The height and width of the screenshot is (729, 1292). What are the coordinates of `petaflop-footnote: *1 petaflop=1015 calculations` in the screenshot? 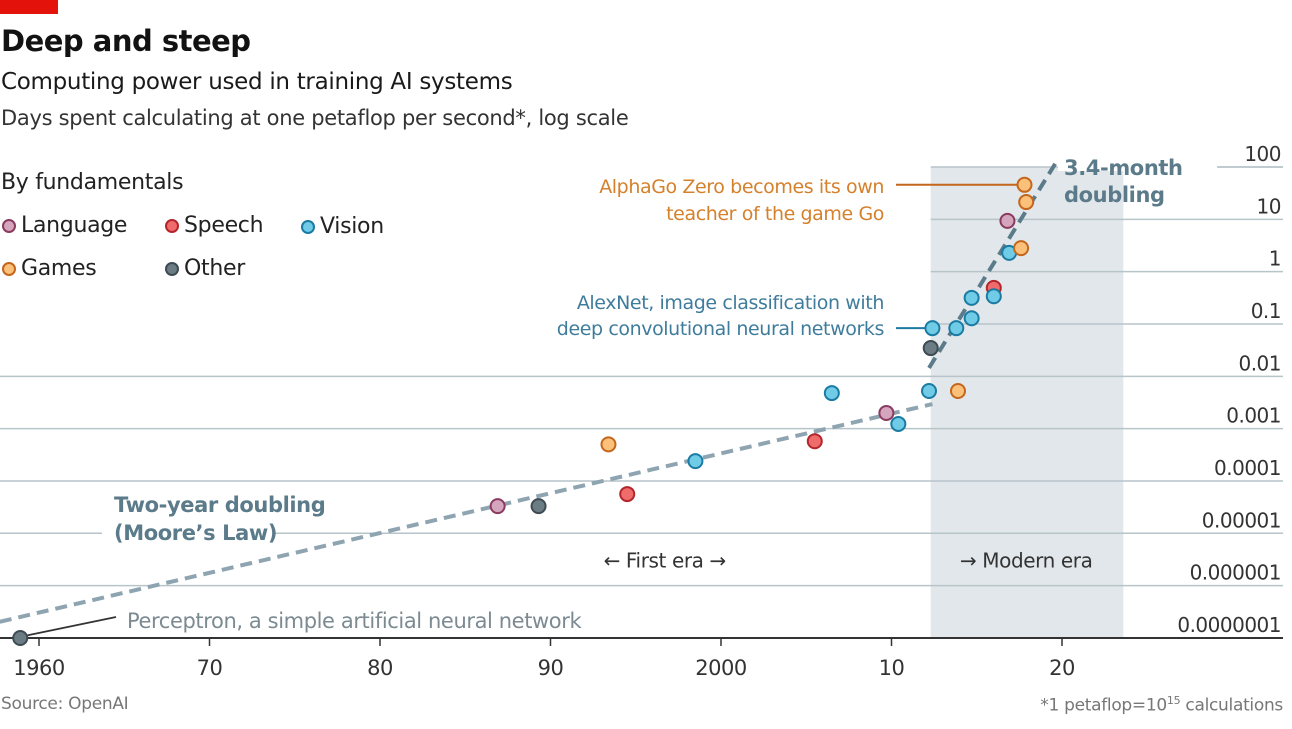 It's located at (1161, 705).